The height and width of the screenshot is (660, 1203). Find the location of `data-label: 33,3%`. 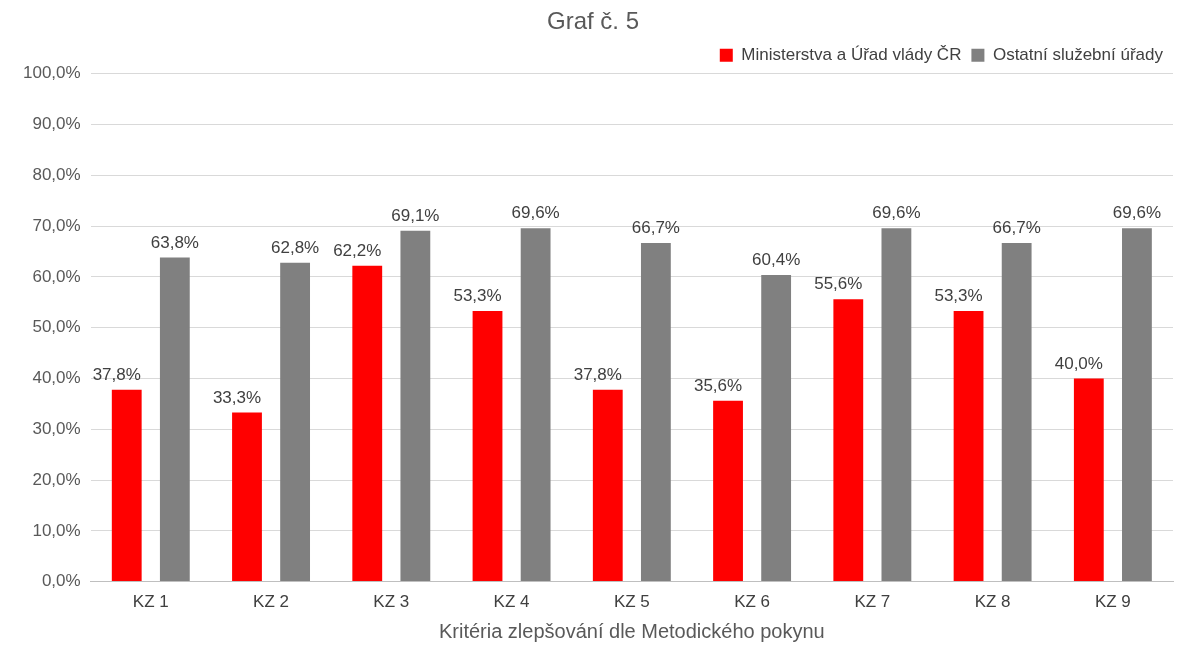

data-label: 33,3% is located at coordinates (237, 397).